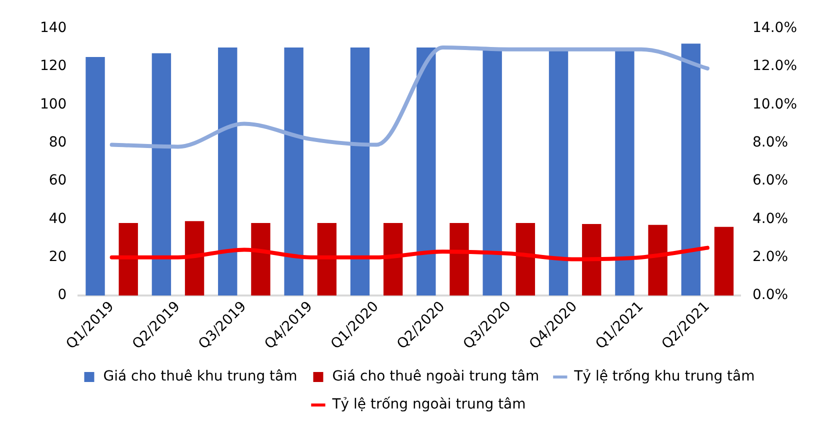 The image size is (827, 422). Describe the element at coordinates (775, 104) in the screenshot. I see `y2-tick-label: 10.0%` at that location.